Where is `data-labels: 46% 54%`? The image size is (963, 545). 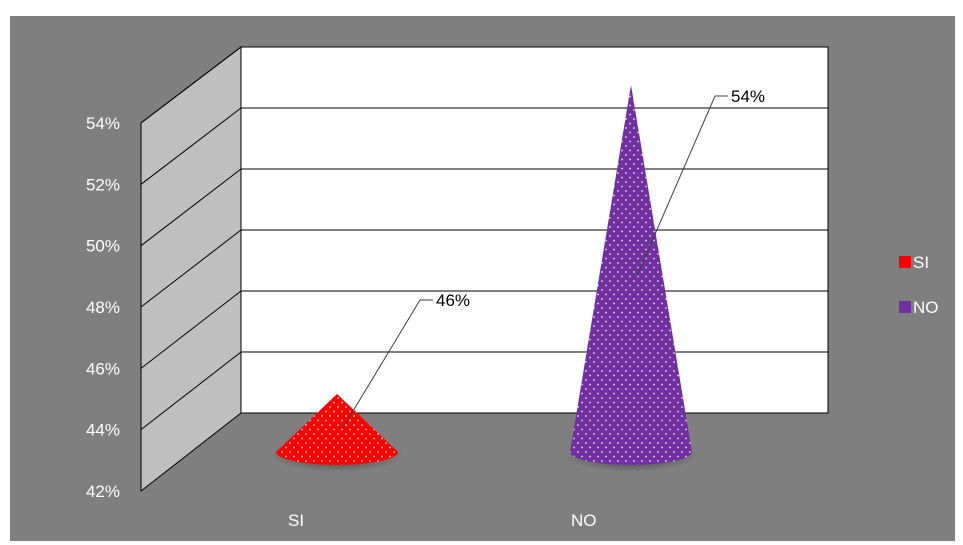 data-labels: 46% 54% is located at coordinates (600, 198).